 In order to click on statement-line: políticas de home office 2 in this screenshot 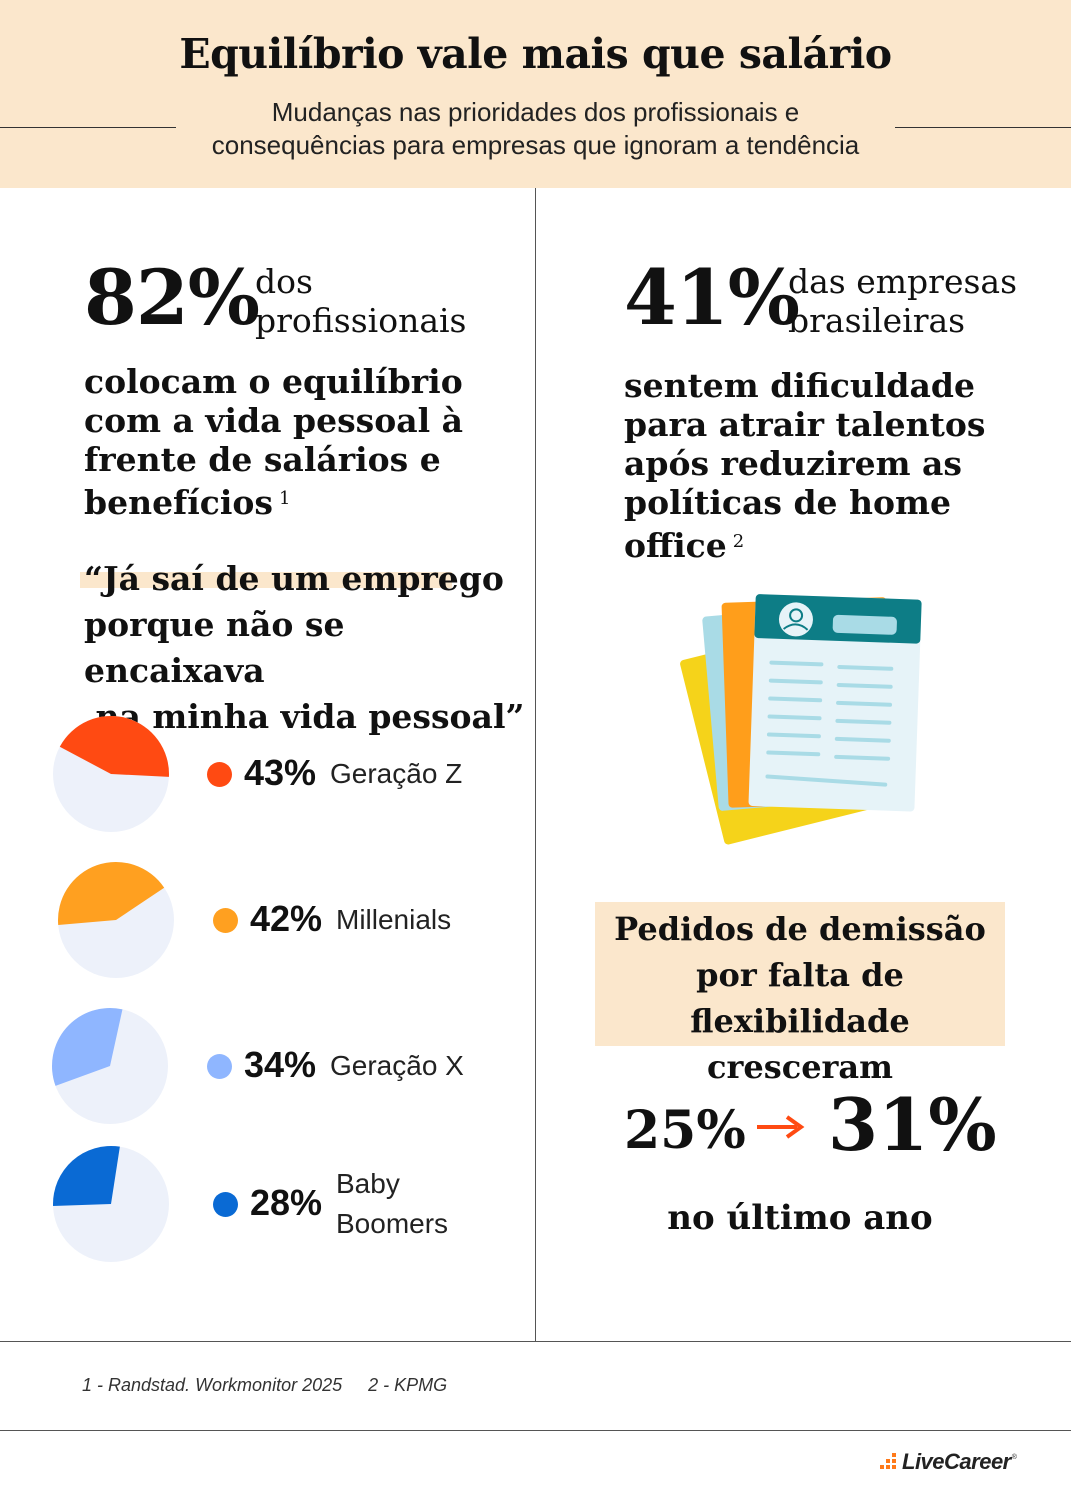, I will do `click(834, 524)`.